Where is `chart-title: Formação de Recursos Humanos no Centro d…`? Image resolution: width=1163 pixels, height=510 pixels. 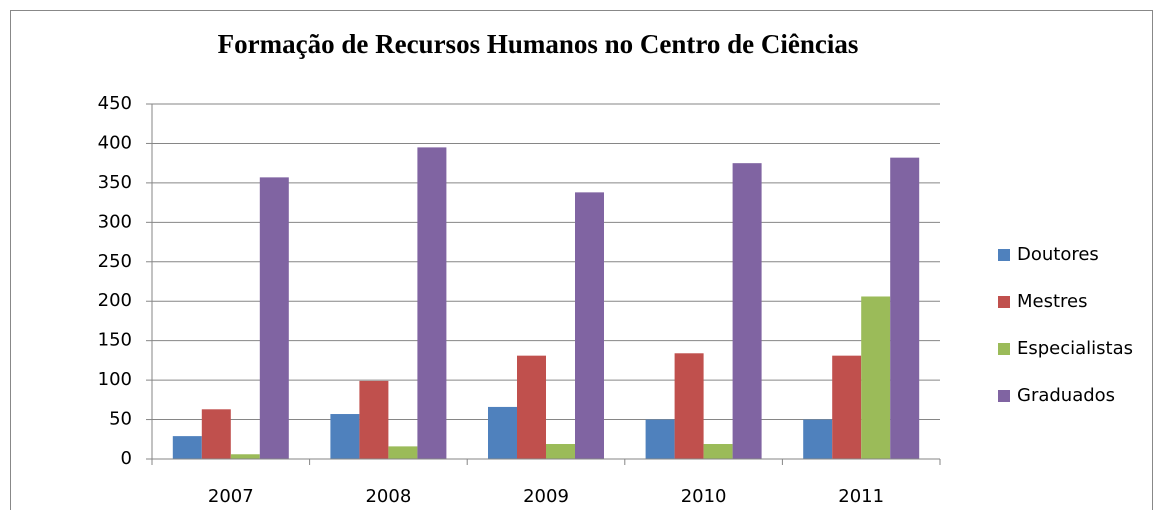
chart-title: Formação de Recursos Humanos no Centro d… is located at coordinates (538, 44).